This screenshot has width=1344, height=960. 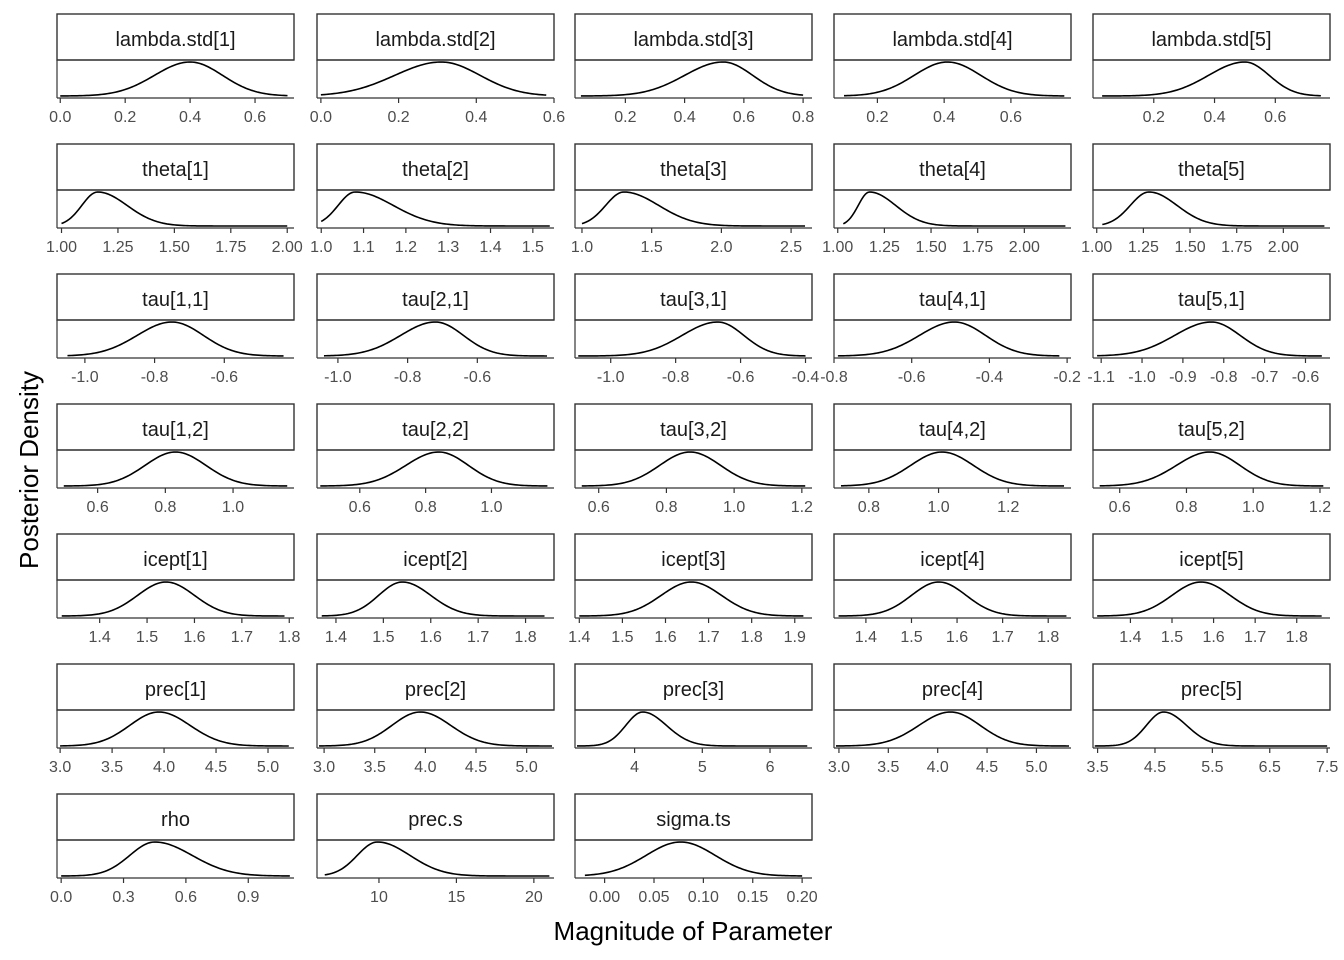 What do you see at coordinates (435, 300) in the screenshot?
I see `strip-label-tau-2-1: tau[2,1]` at bounding box center [435, 300].